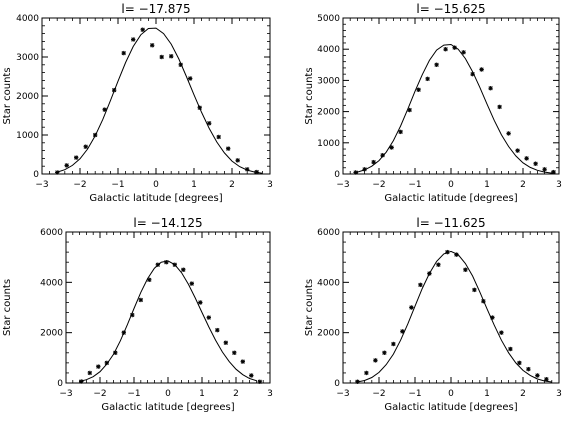  What do you see at coordinates (450, 9) in the screenshot?
I see `chart-title: l= −15.625` at bounding box center [450, 9].